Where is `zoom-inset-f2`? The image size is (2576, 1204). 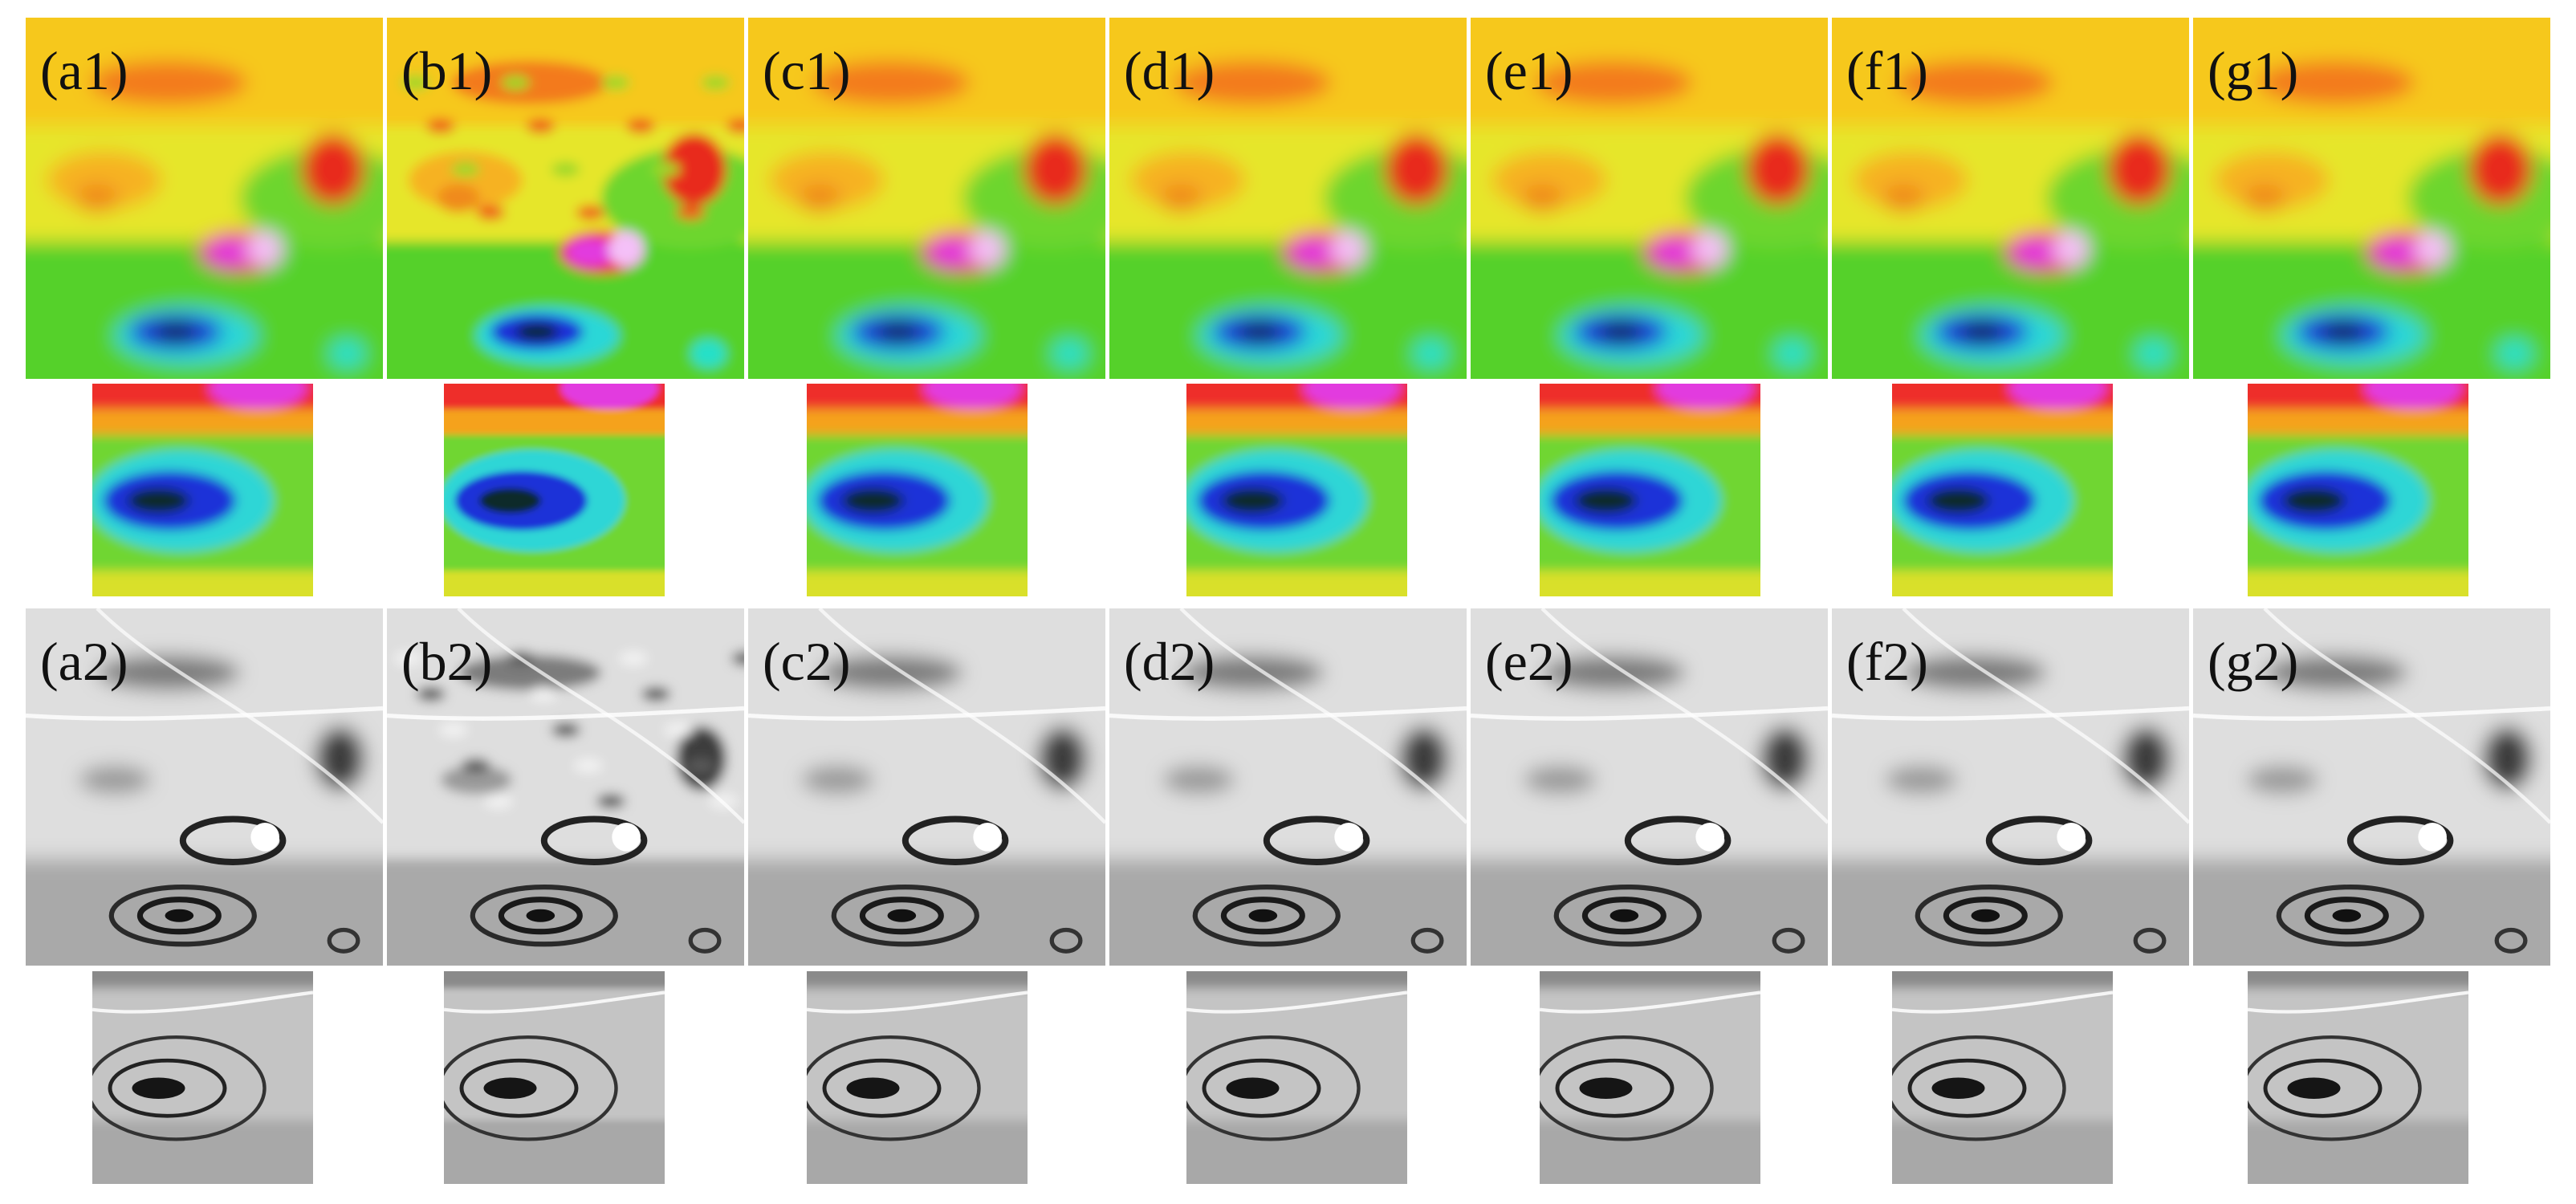 zoom-inset-f2 is located at coordinates (2003, 1077).